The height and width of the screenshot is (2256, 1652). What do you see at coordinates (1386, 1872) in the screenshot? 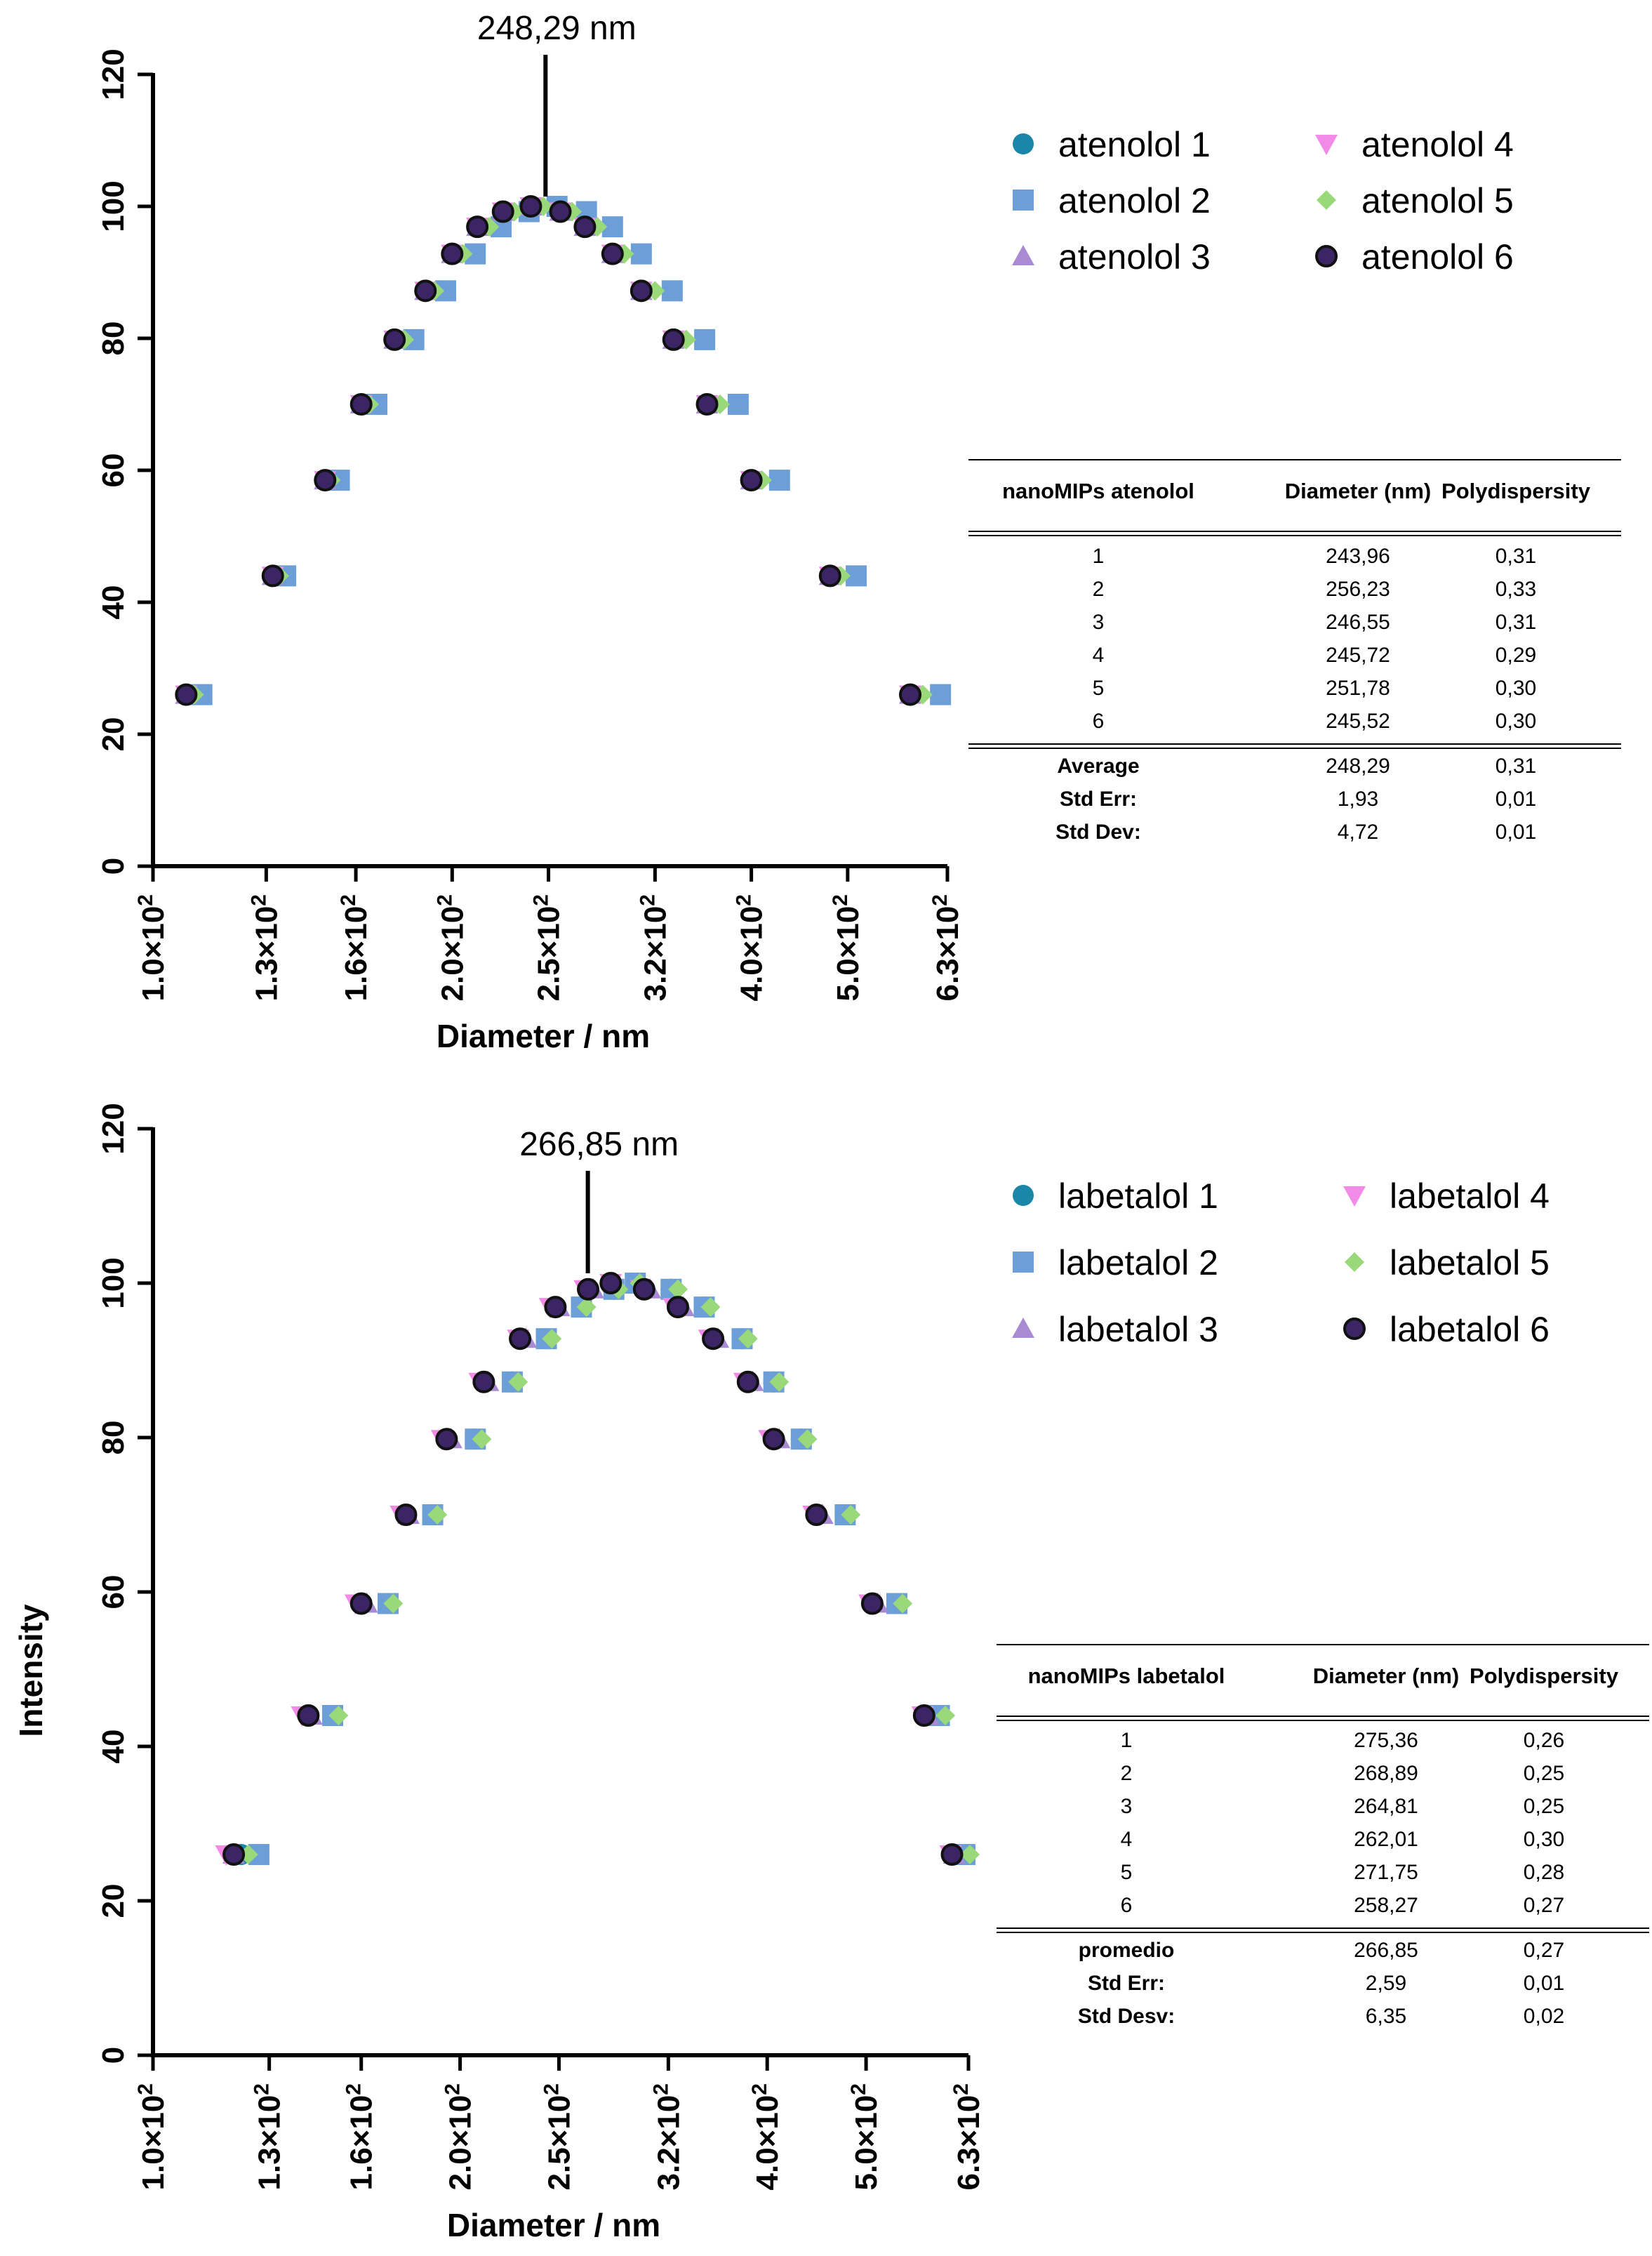
I see `table-cell: 271,75` at bounding box center [1386, 1872].